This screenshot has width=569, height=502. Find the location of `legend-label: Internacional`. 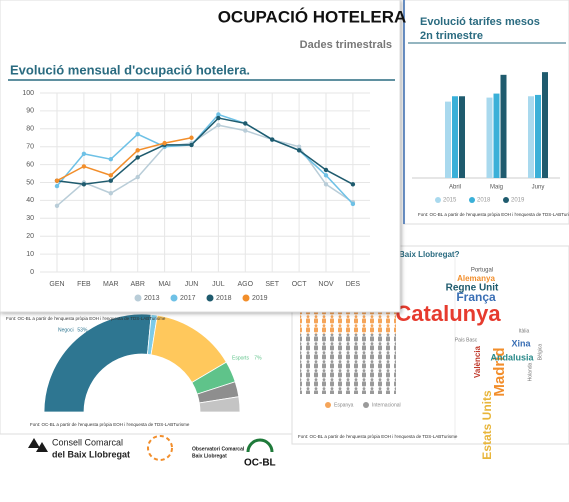

legend-label: Internacional is located at coordinates (386, 405).